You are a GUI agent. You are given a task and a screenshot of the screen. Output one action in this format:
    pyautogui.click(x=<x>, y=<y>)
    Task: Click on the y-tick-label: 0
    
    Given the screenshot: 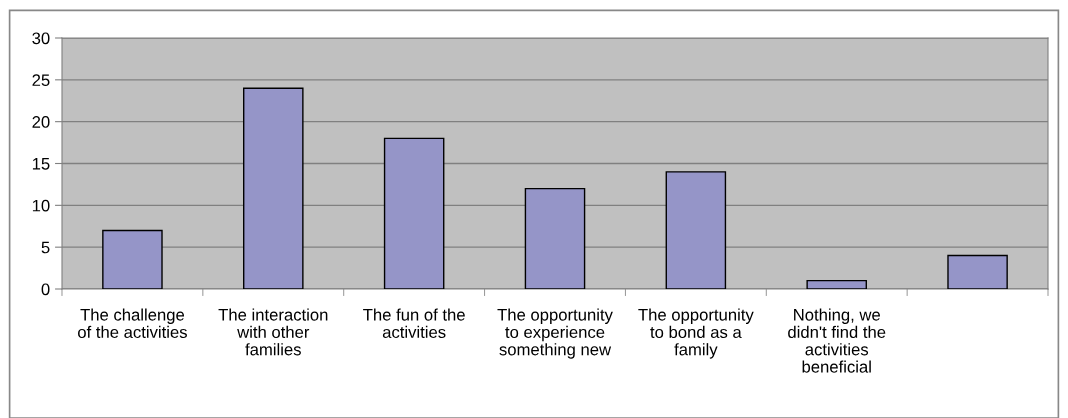 What is the action you would take?
    pyautogui.click(x=45, y=289)
    